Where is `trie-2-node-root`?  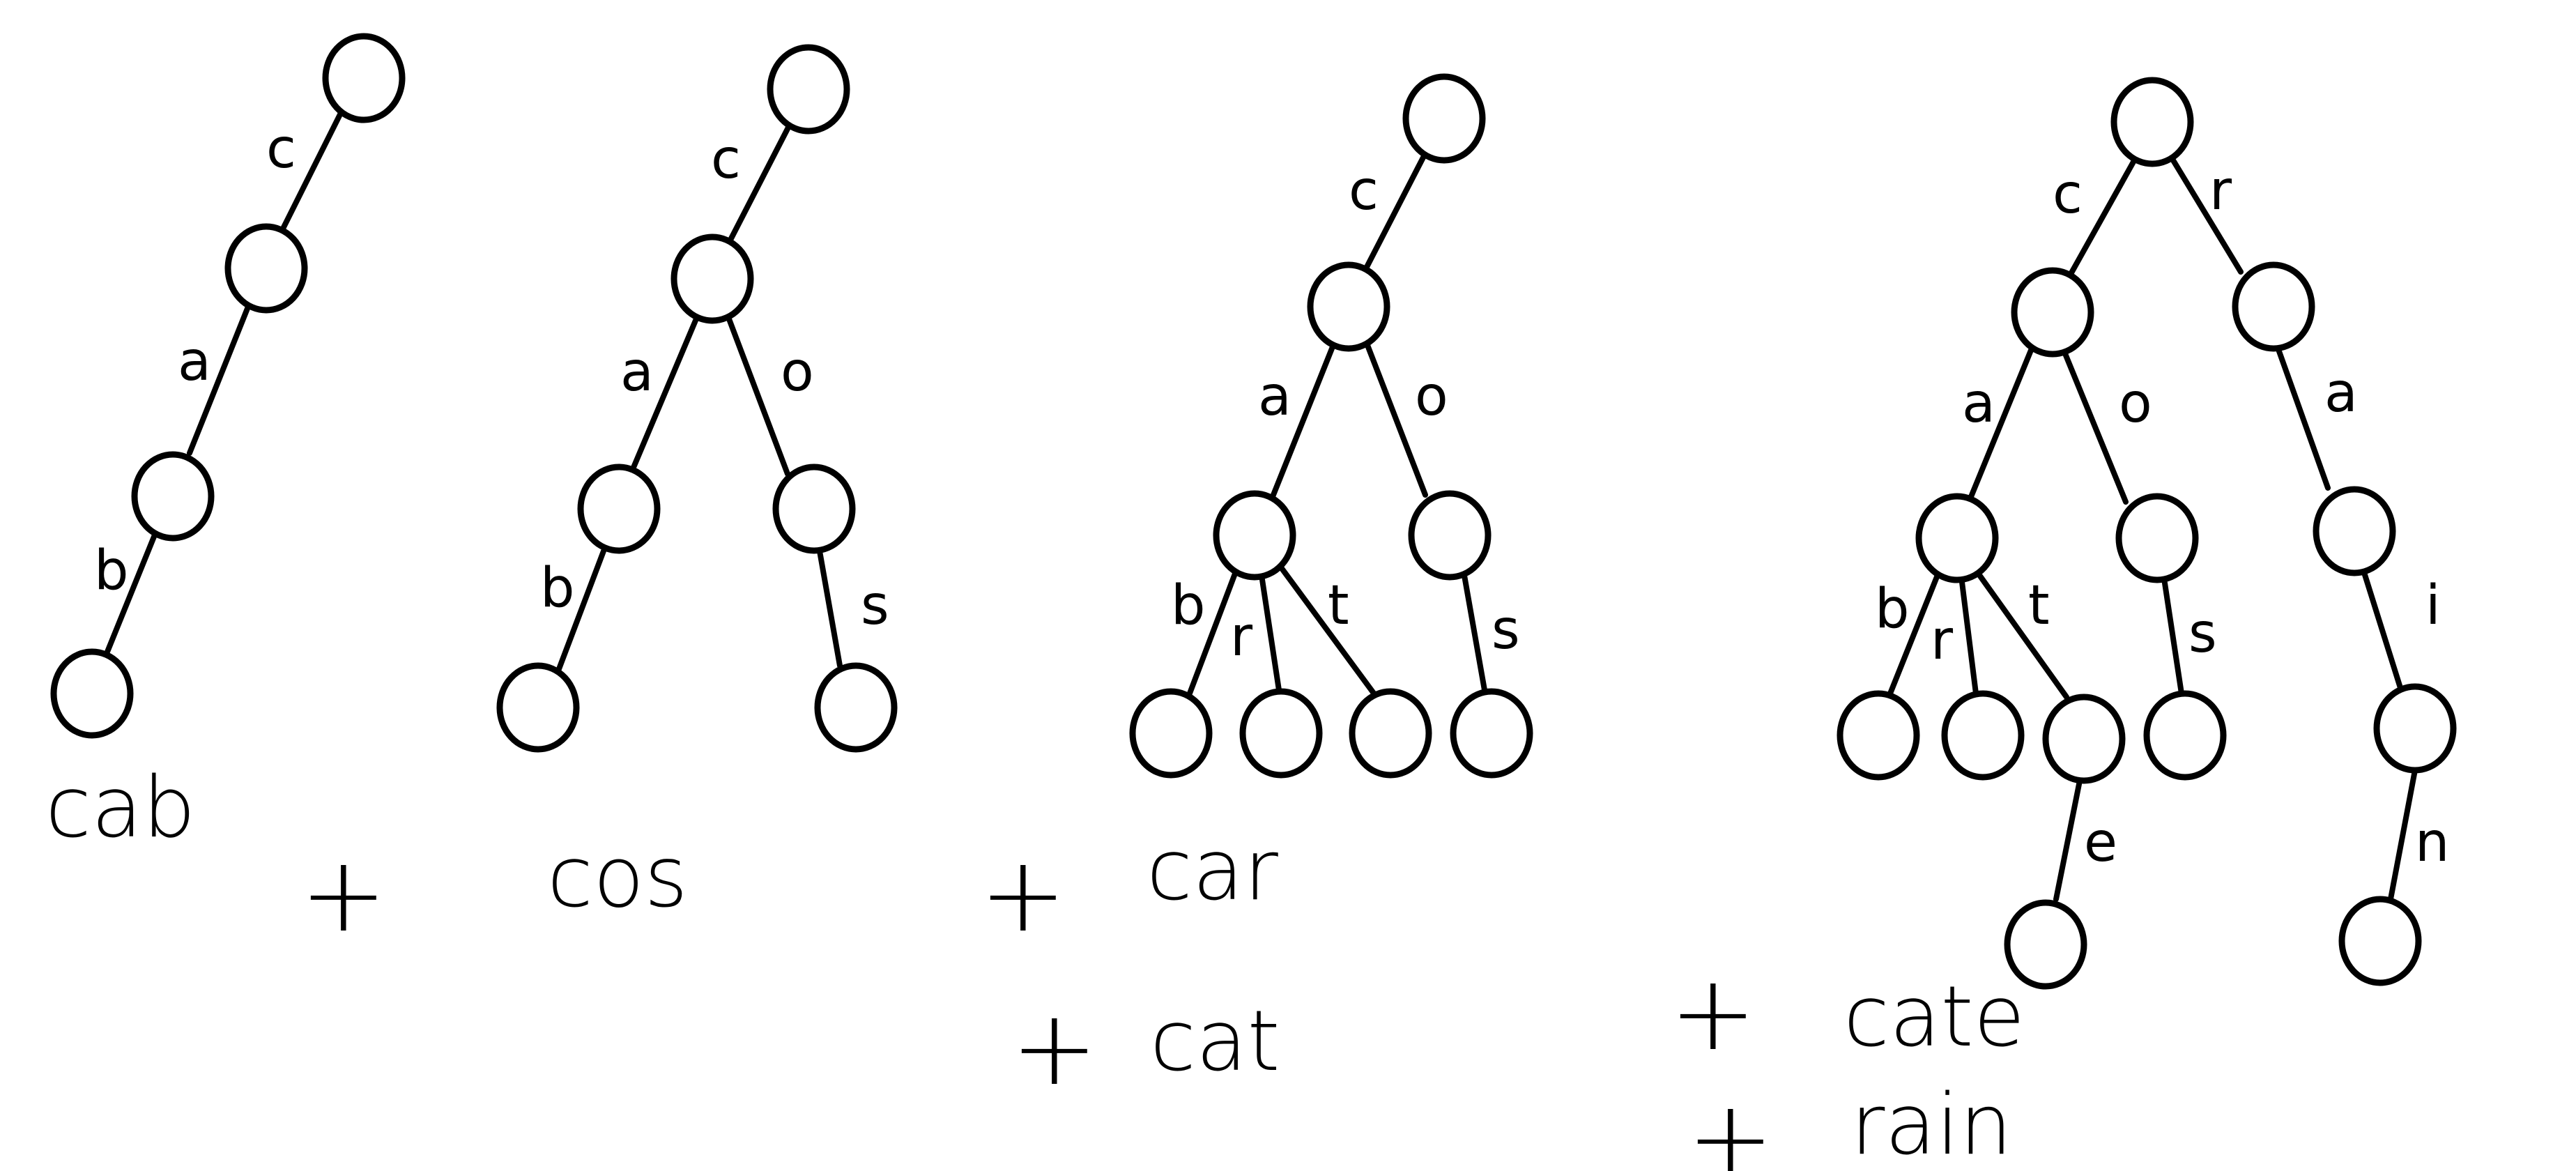 trie-2-node-root is located at coordinates (808, 90).